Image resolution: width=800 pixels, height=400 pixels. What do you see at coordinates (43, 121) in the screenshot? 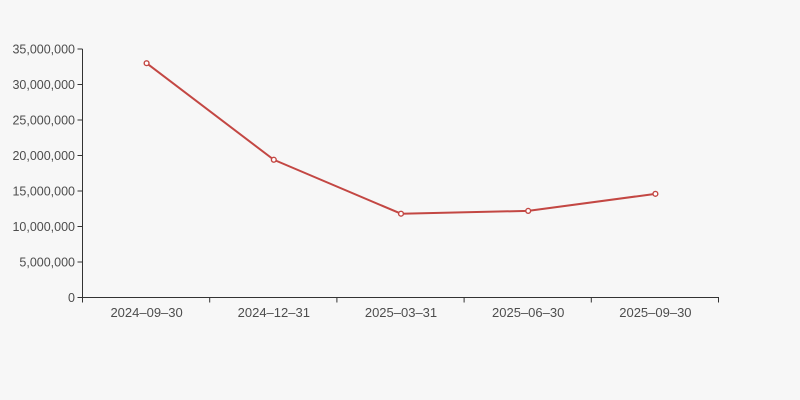
I see `y-tick-label: 25,000,000` at bounding box center [43, 121].